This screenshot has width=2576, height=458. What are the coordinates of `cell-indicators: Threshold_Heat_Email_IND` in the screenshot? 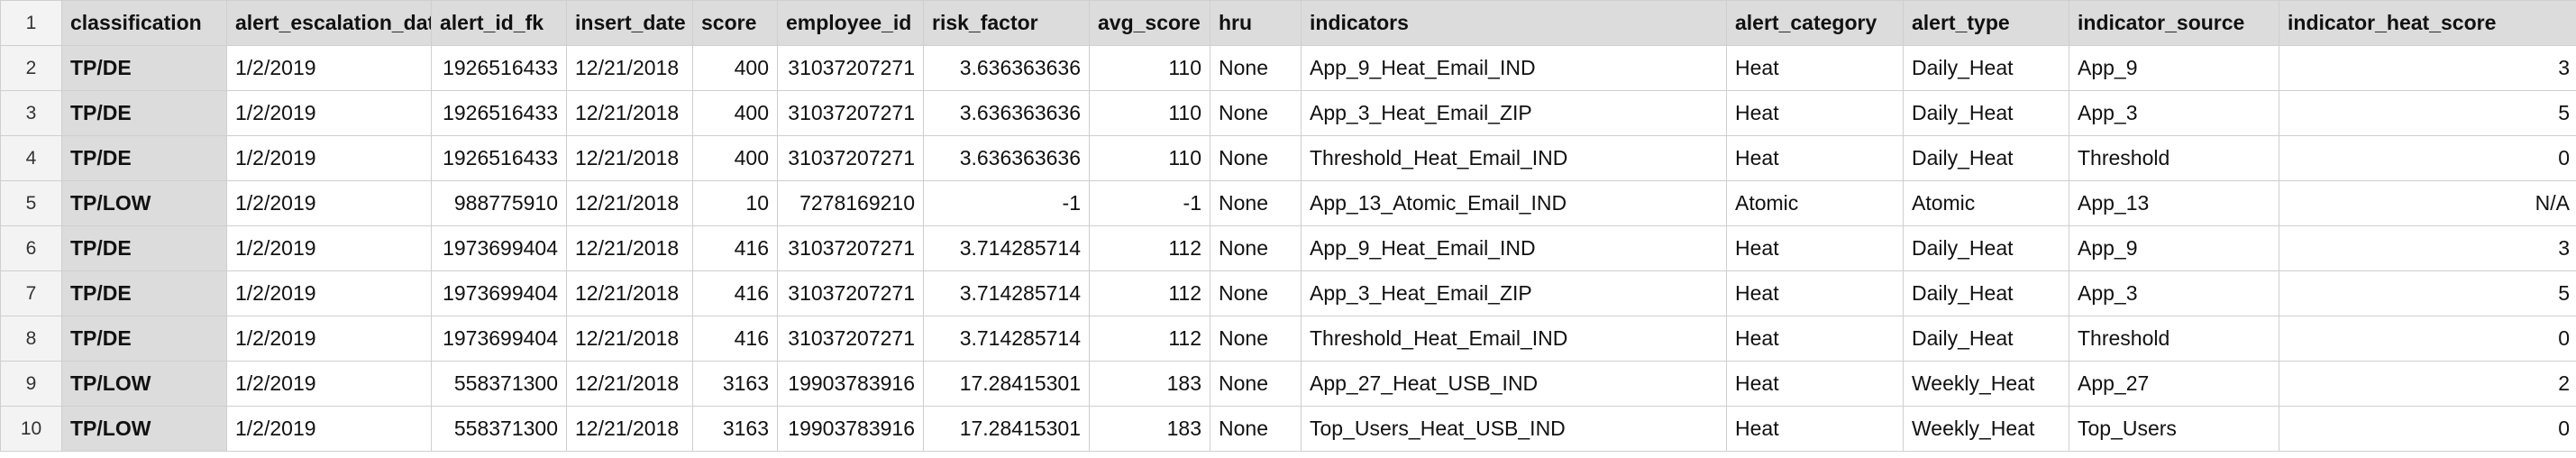 It's located at (1514, 158).